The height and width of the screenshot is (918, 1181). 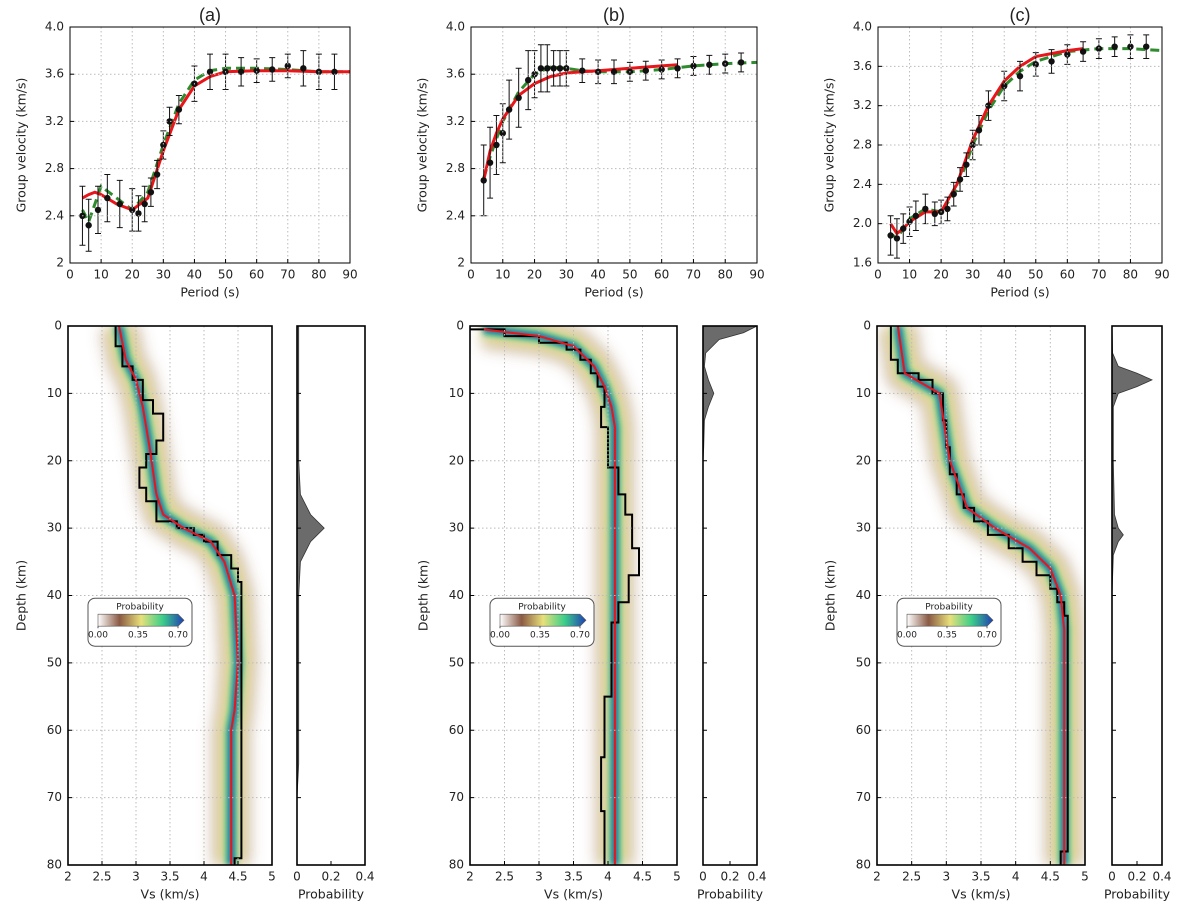 What do you see at coordinates (549, 596) in the screenshot?
I see `mean-profile` at bounding box center [549, 596].